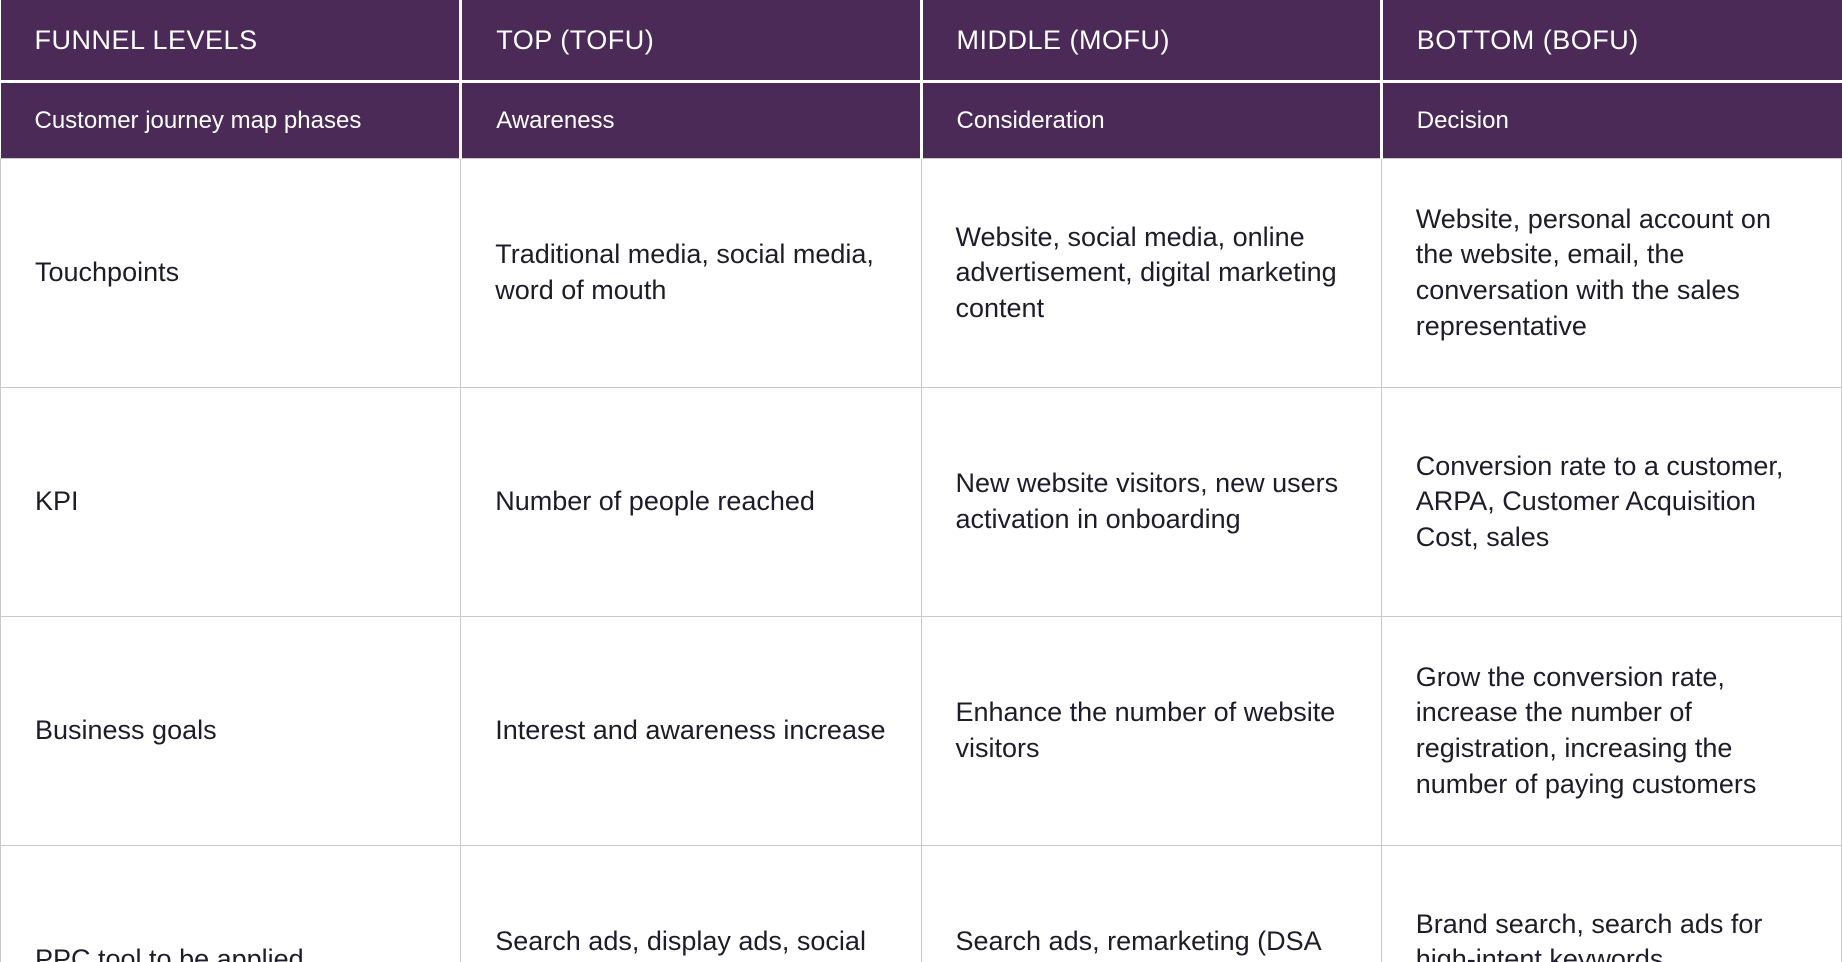  What do you see at coordinates (1611, 41) in the screenshot?
I see `header-bofu: BOTTOM (BOFU)` at bounding box center [1611, 41].